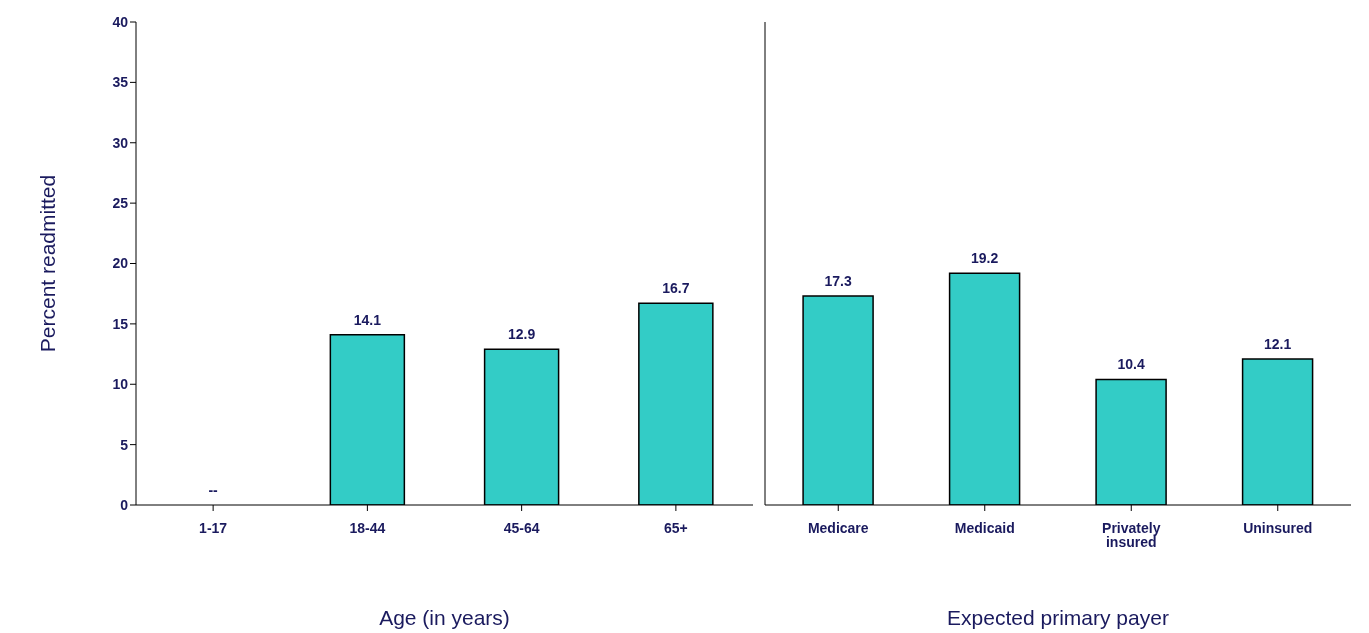 This screenshot has height=633, width=1369. What do you see at coordinates (444, 617) in the screenshot?
I see `x-axis-title: Age (in years)` at bounding box center [444, 617].